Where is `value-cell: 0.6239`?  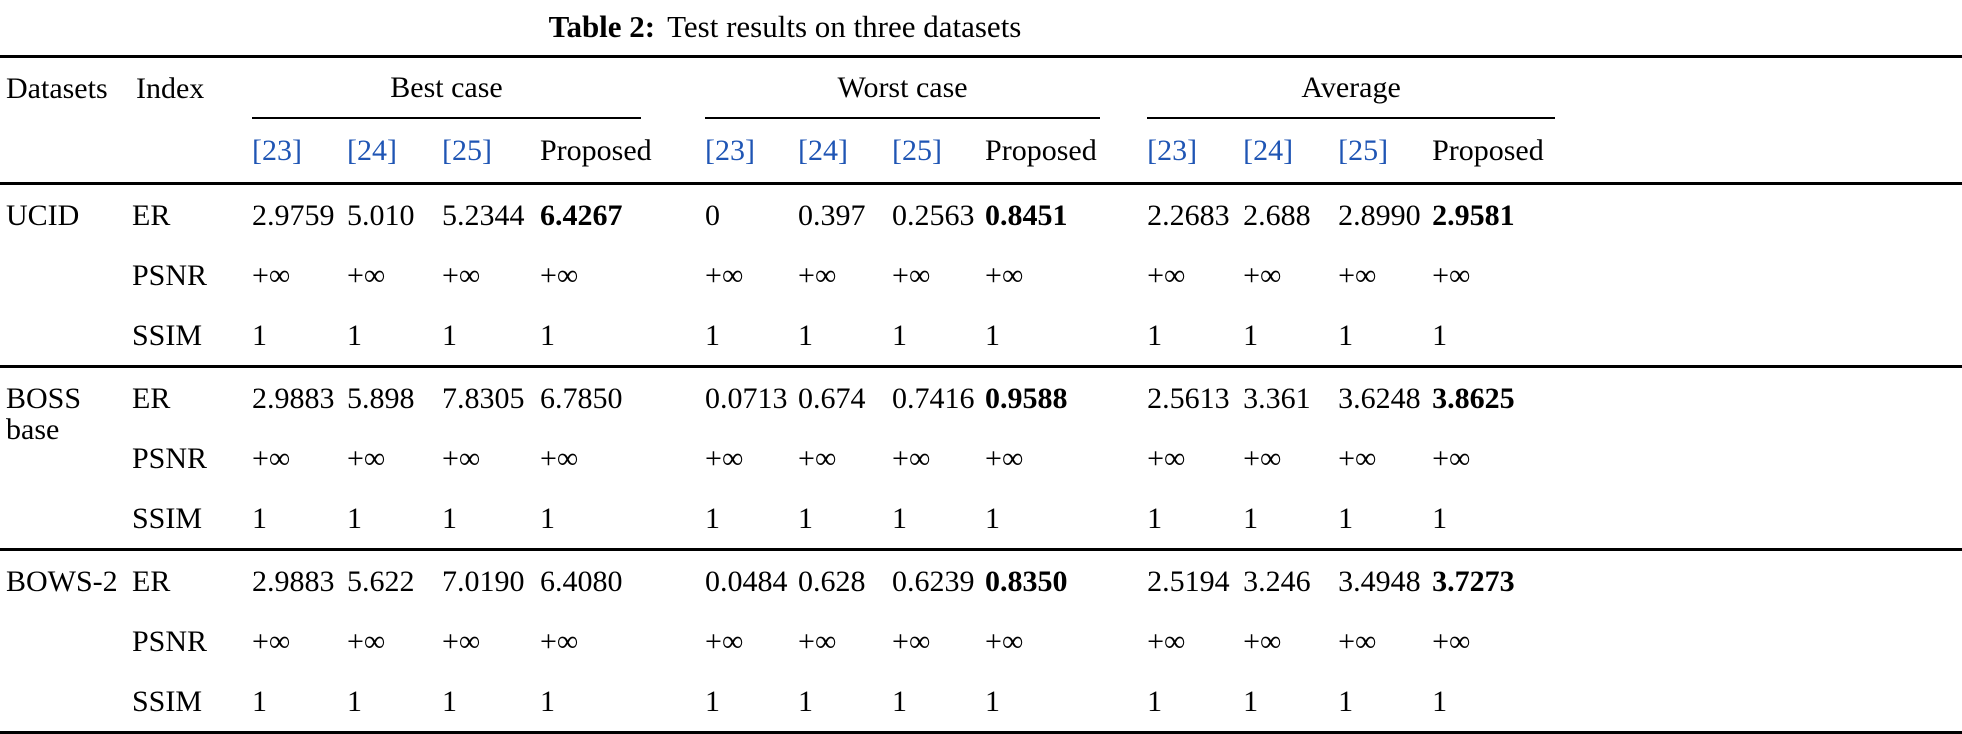 value-cell: 0.6239 is located at coordinates (937, 579).